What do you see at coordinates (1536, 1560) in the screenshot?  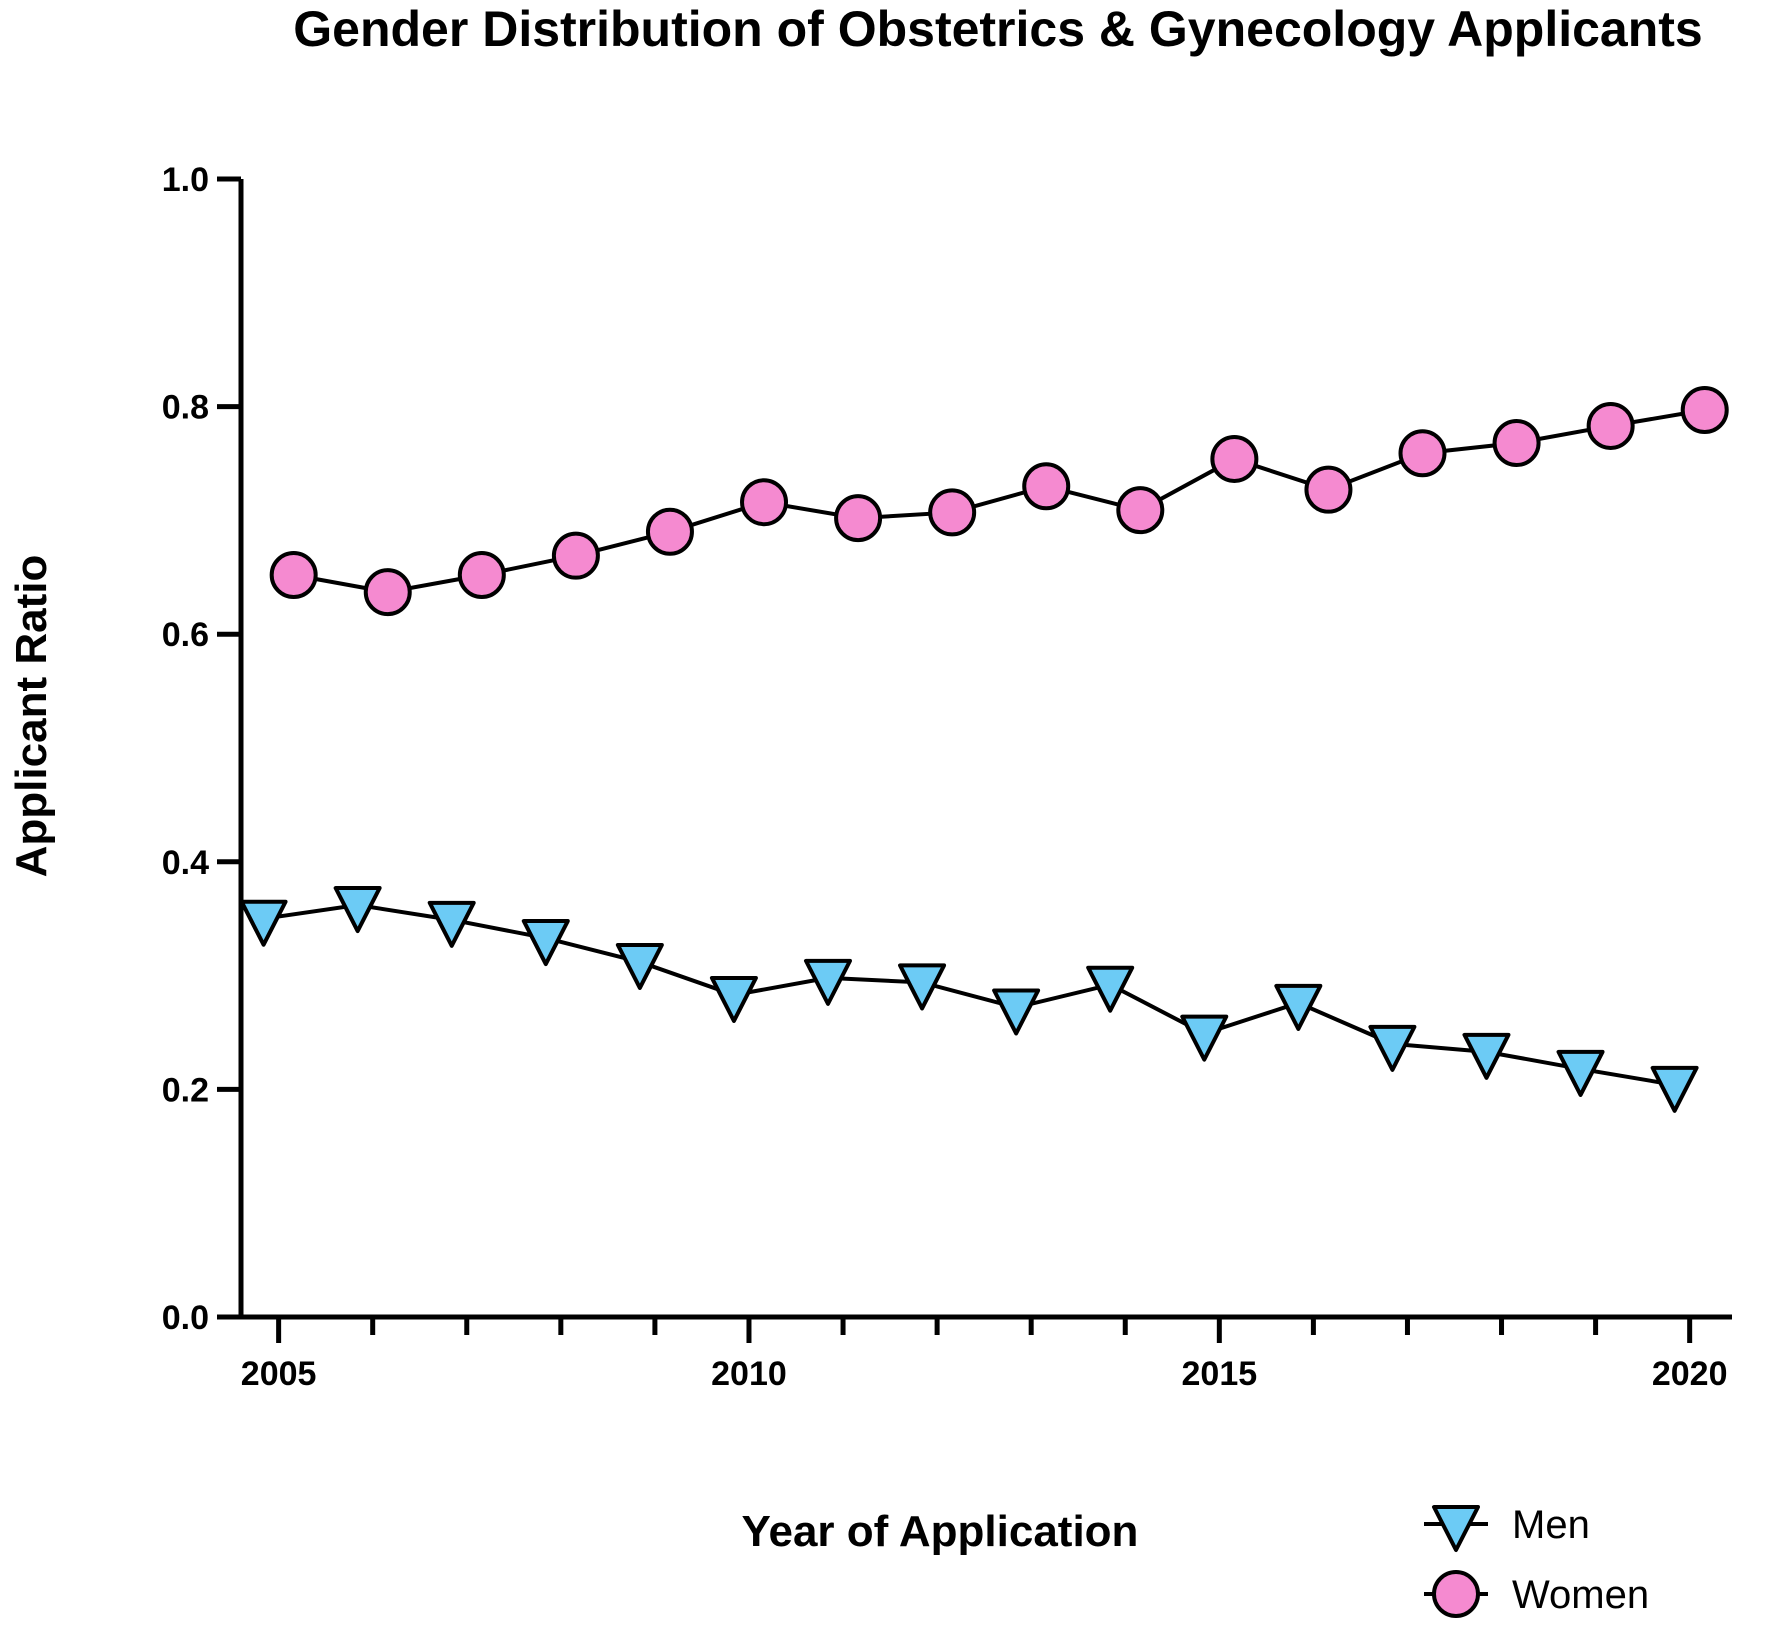 I see `legend: Men Women` at bounding box center [1536, 1560].